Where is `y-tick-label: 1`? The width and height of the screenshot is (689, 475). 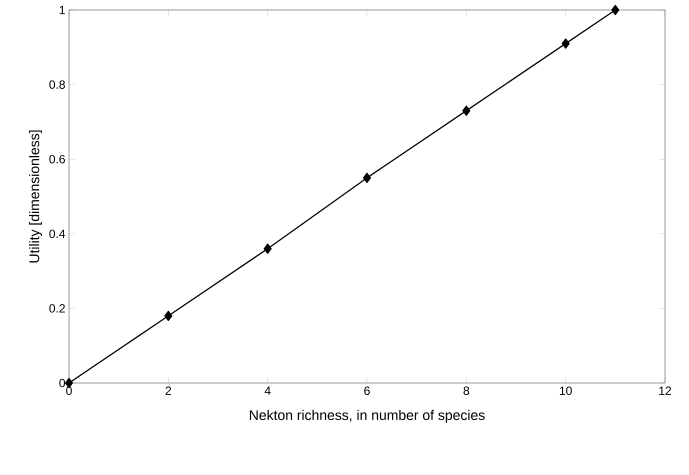
y-tick-label: 1 is located at coordinates (62, 10).